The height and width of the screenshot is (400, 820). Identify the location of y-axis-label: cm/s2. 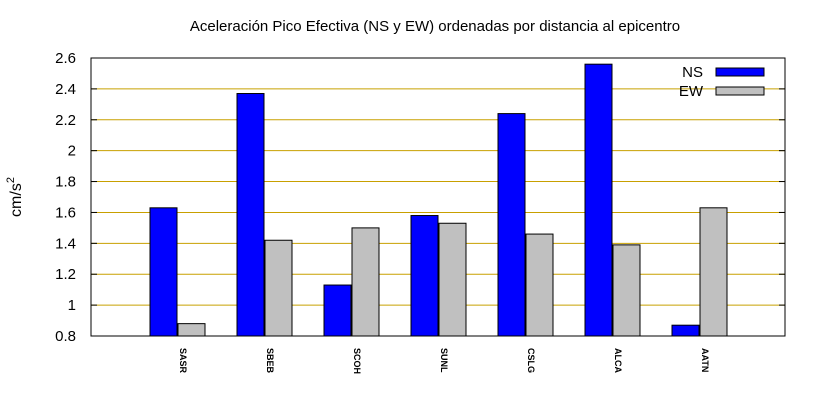
(15, 197).